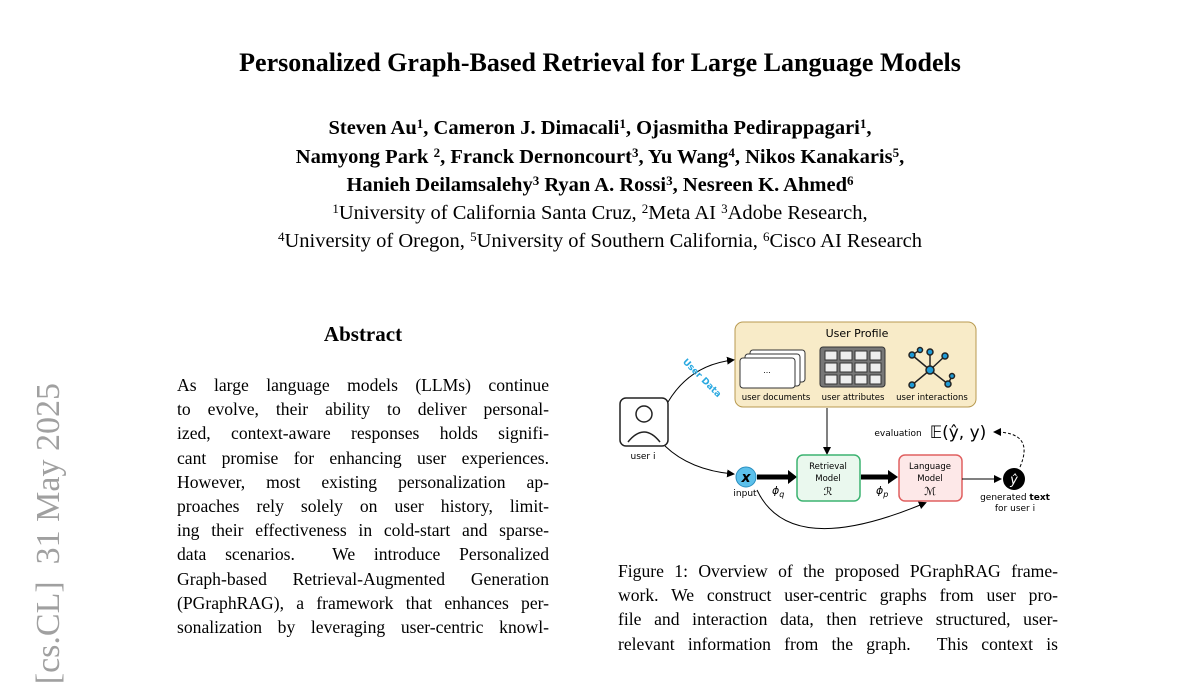  I want to click on language-label: Model, so click(930, 479).